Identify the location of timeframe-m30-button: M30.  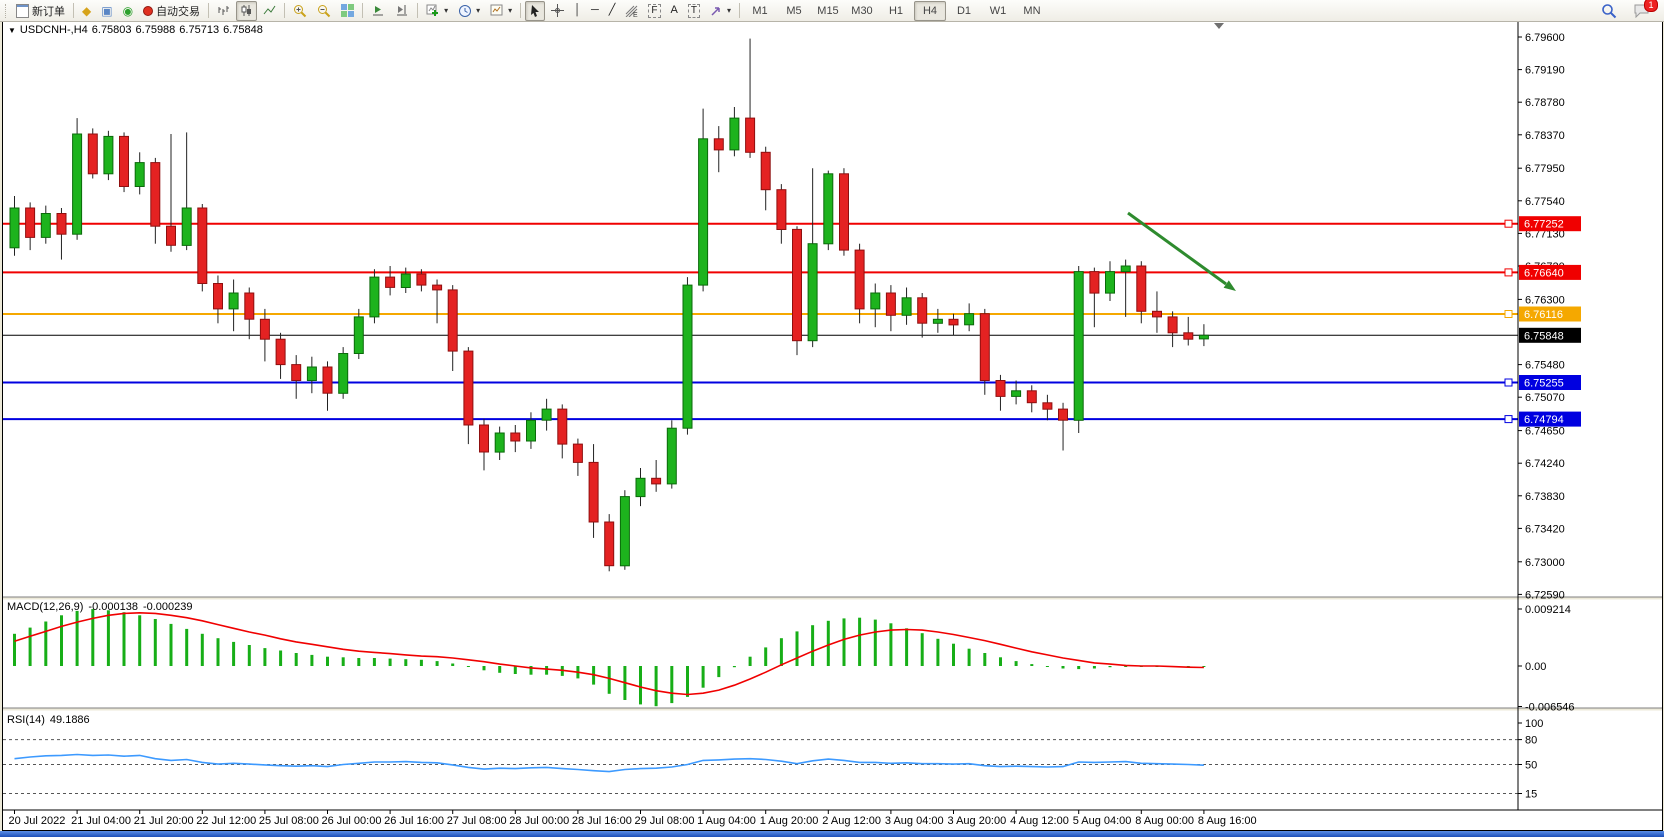
(862, 10).